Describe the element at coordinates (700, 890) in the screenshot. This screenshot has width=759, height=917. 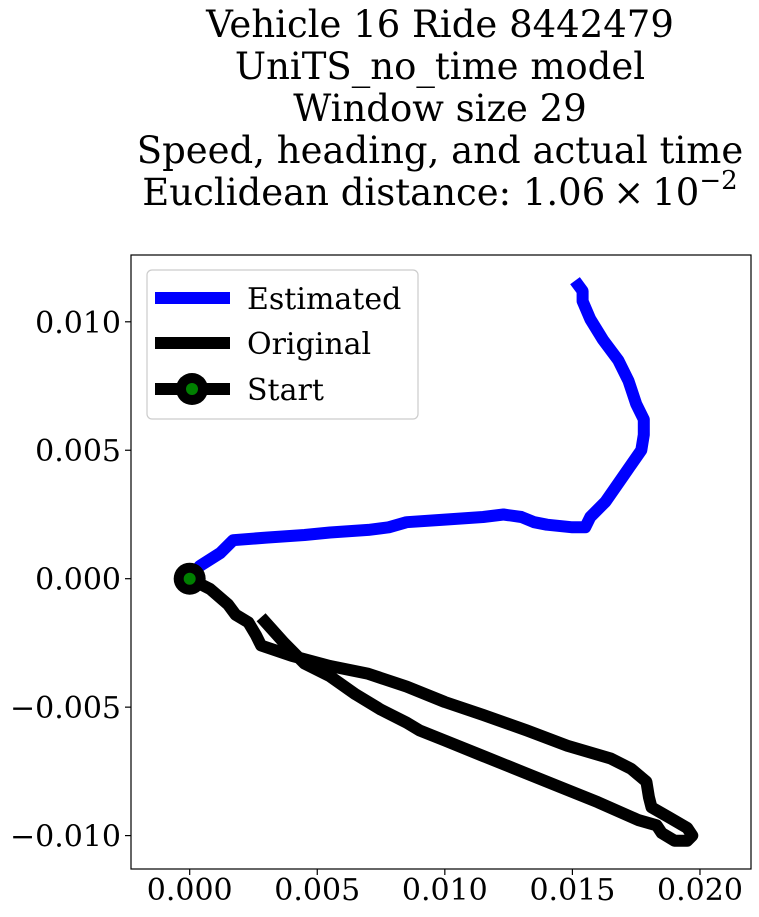
I see `x-tick-label: 0.020` at that location.